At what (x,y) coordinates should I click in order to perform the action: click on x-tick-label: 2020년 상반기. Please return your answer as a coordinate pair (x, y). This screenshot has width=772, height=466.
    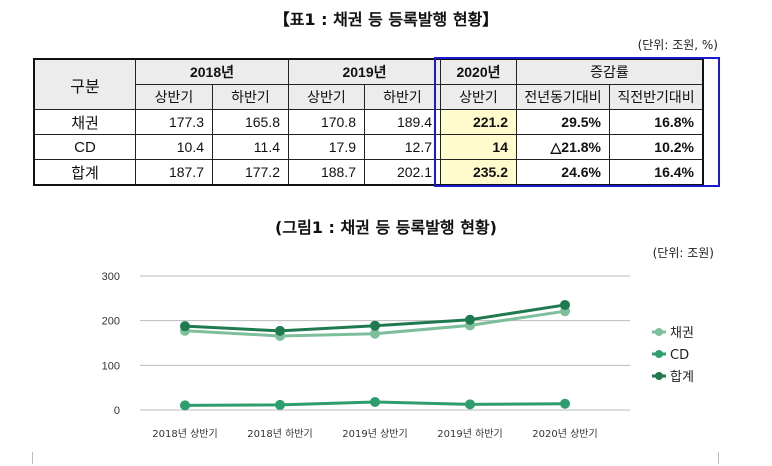
    Looking at the image, I should click on (564, 434).